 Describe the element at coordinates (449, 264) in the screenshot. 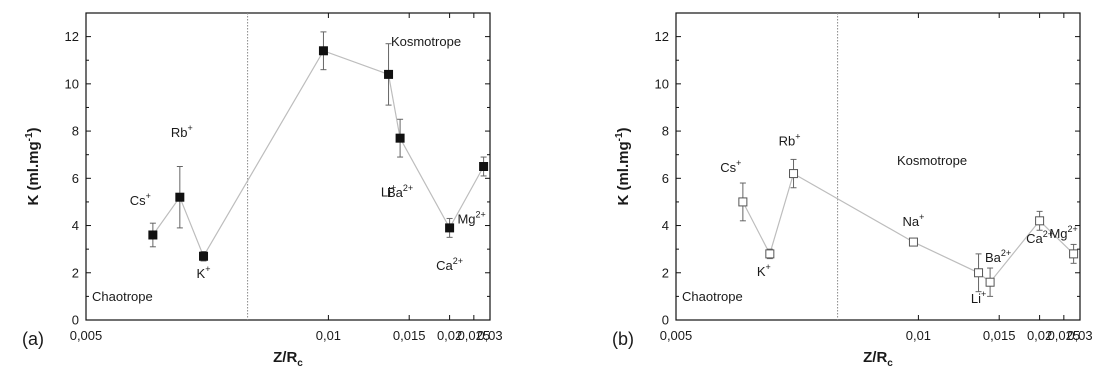

I see `ion-label-ca: Ca2+` at that location.